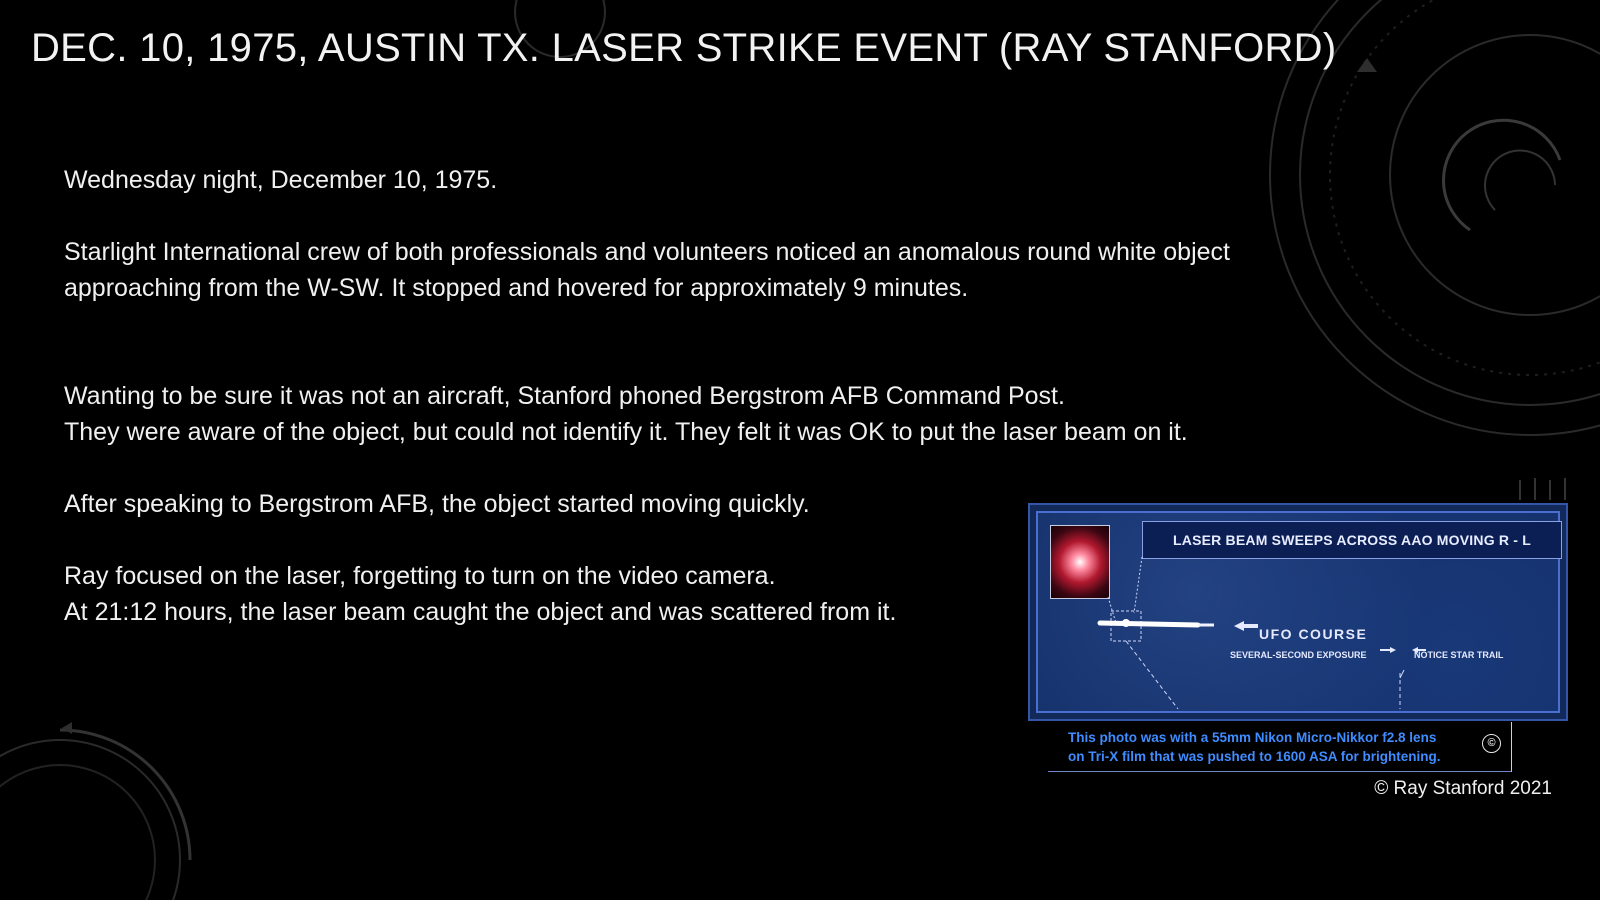 The width and height of the screenshot is (1600, 900). Describe the element at coordinates (1080, 562) in the screenshot. I see `object-closeup-inset` at that location.